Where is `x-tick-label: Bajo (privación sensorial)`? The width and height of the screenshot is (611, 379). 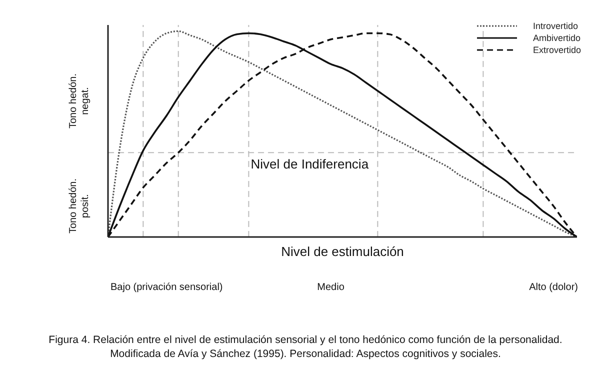 x-tick-label: Bajo (privación sensorial) is located at coordinates (166, 288).